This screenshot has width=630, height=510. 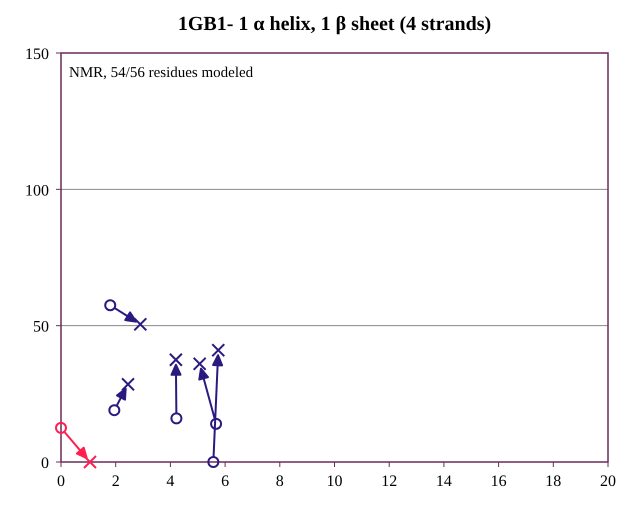 What do you see at coordinates (334, 481) in the screenshot?
I see `x-tick-label: 10` at bounding box center [334, 481].